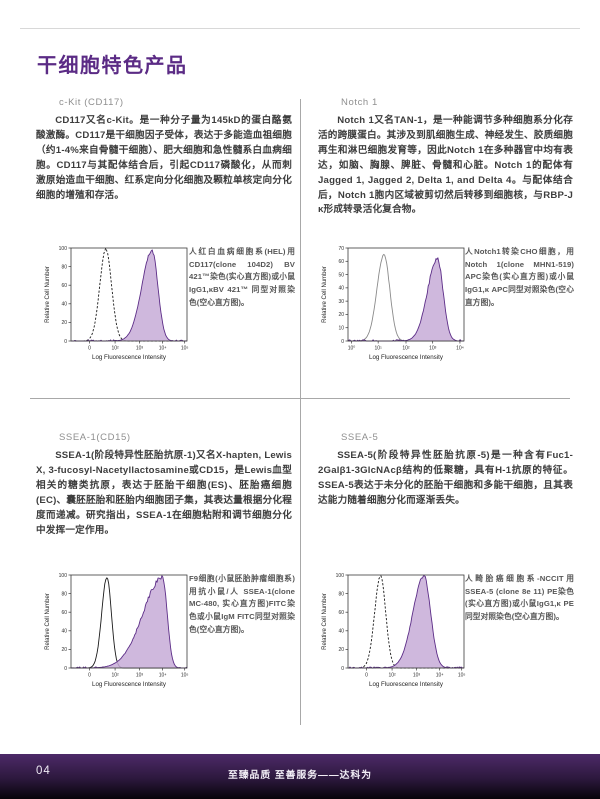 The image size is (600, 799). I want to click on page-number: 04, so click(43, 771).